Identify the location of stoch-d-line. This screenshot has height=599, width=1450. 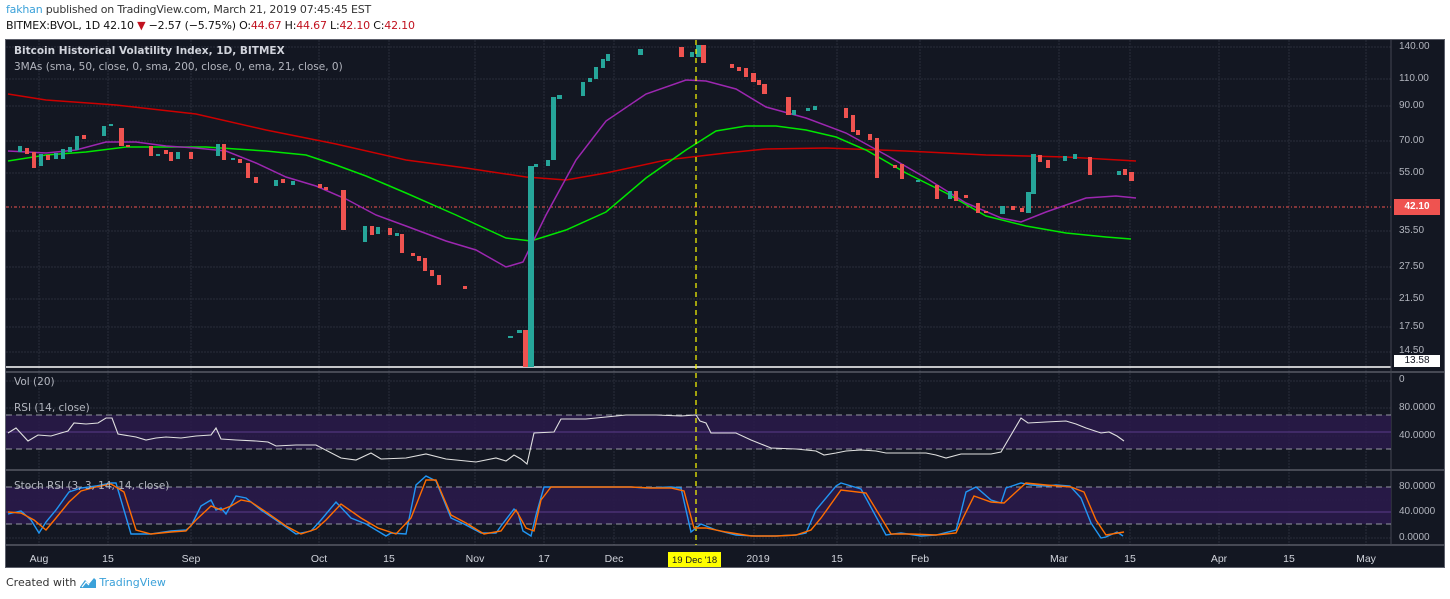
(566, 508).